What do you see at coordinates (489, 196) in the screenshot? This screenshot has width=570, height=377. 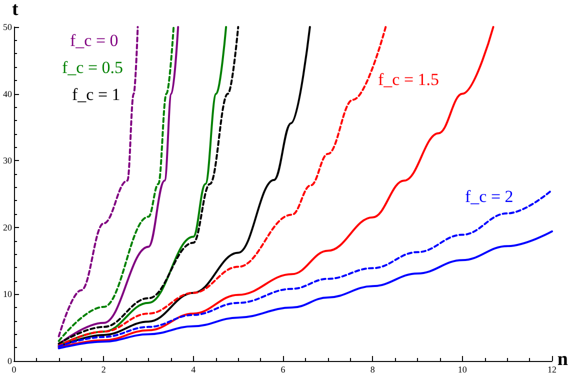 I see `text: f_c = 2` at bounding box center [489, 196].